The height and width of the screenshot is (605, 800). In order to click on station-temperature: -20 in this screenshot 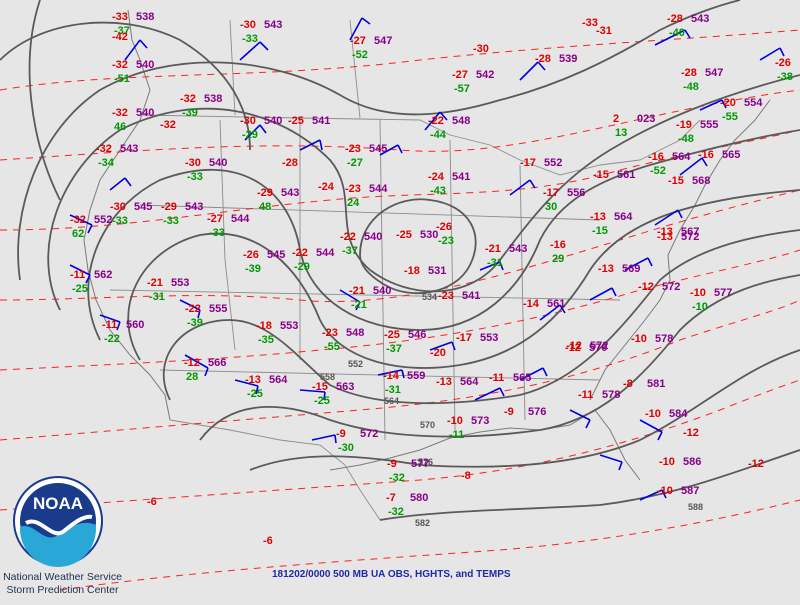, I will do `click(438, 353)`.